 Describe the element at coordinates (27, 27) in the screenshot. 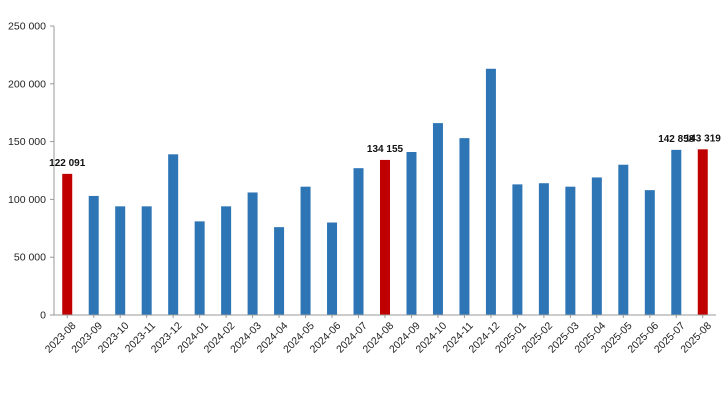

I see `y-tick-label: 250 000` at that location.